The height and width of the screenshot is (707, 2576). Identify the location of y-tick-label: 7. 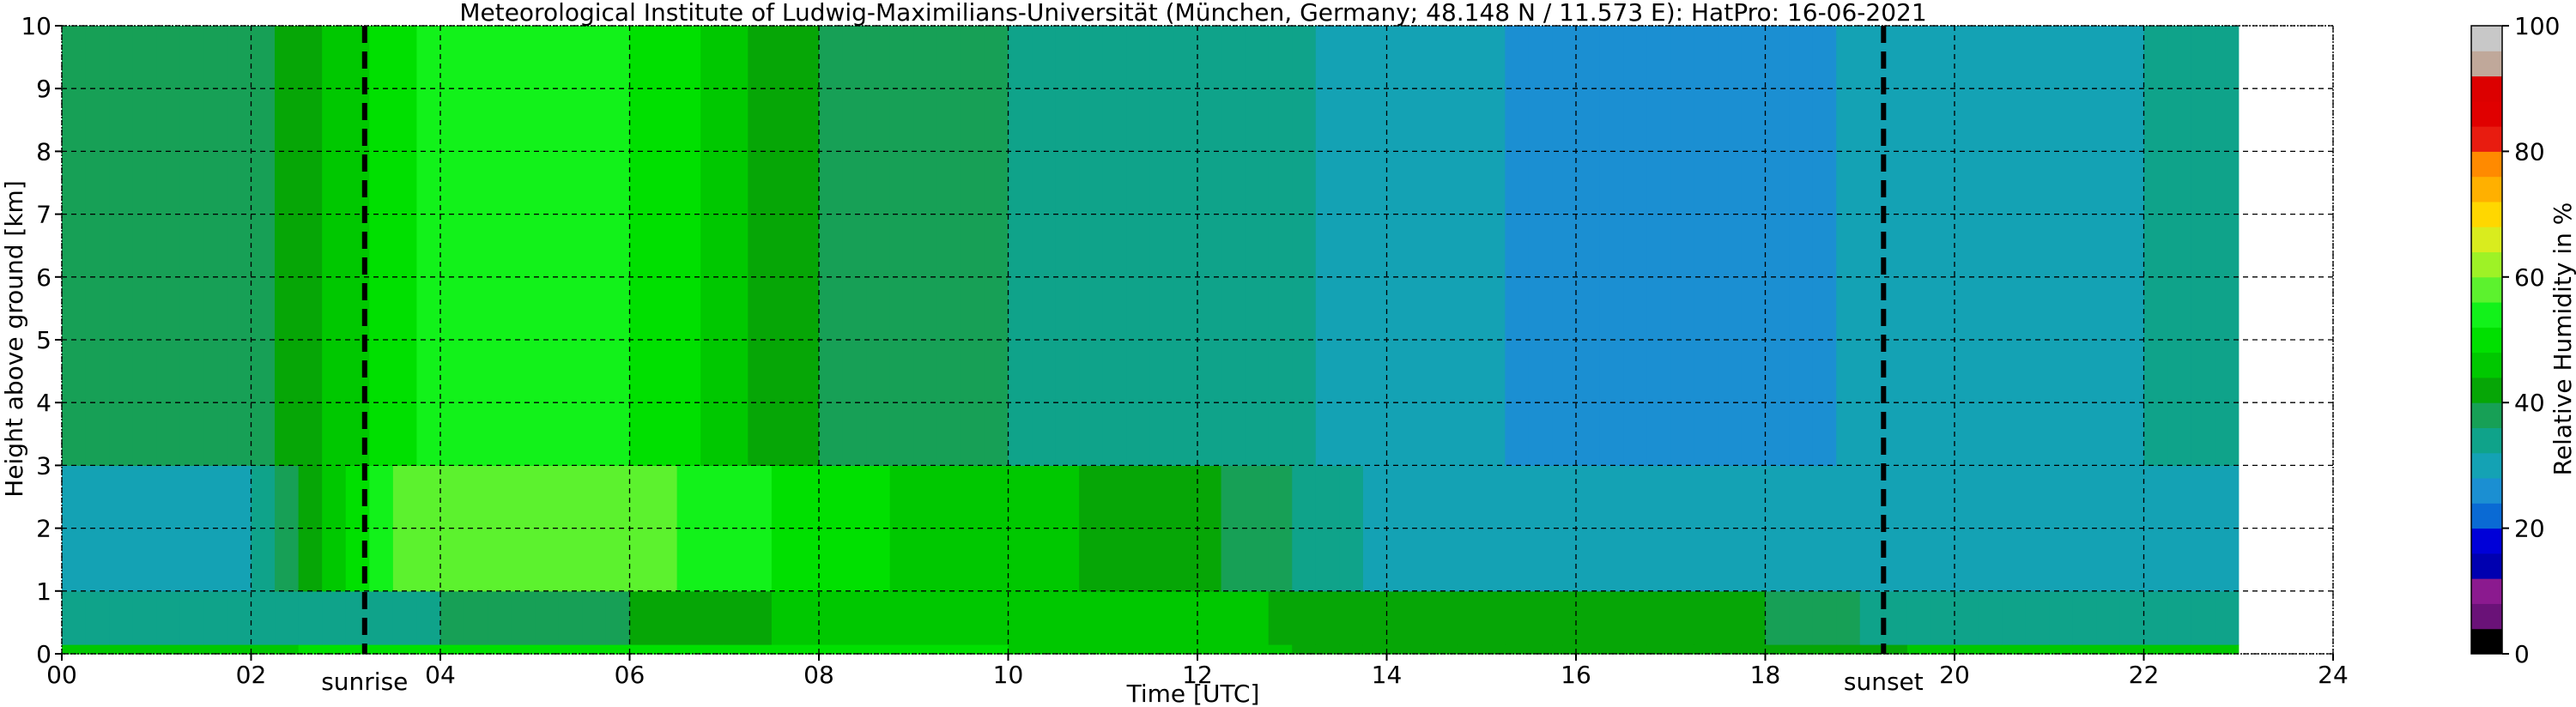
(44, 215).